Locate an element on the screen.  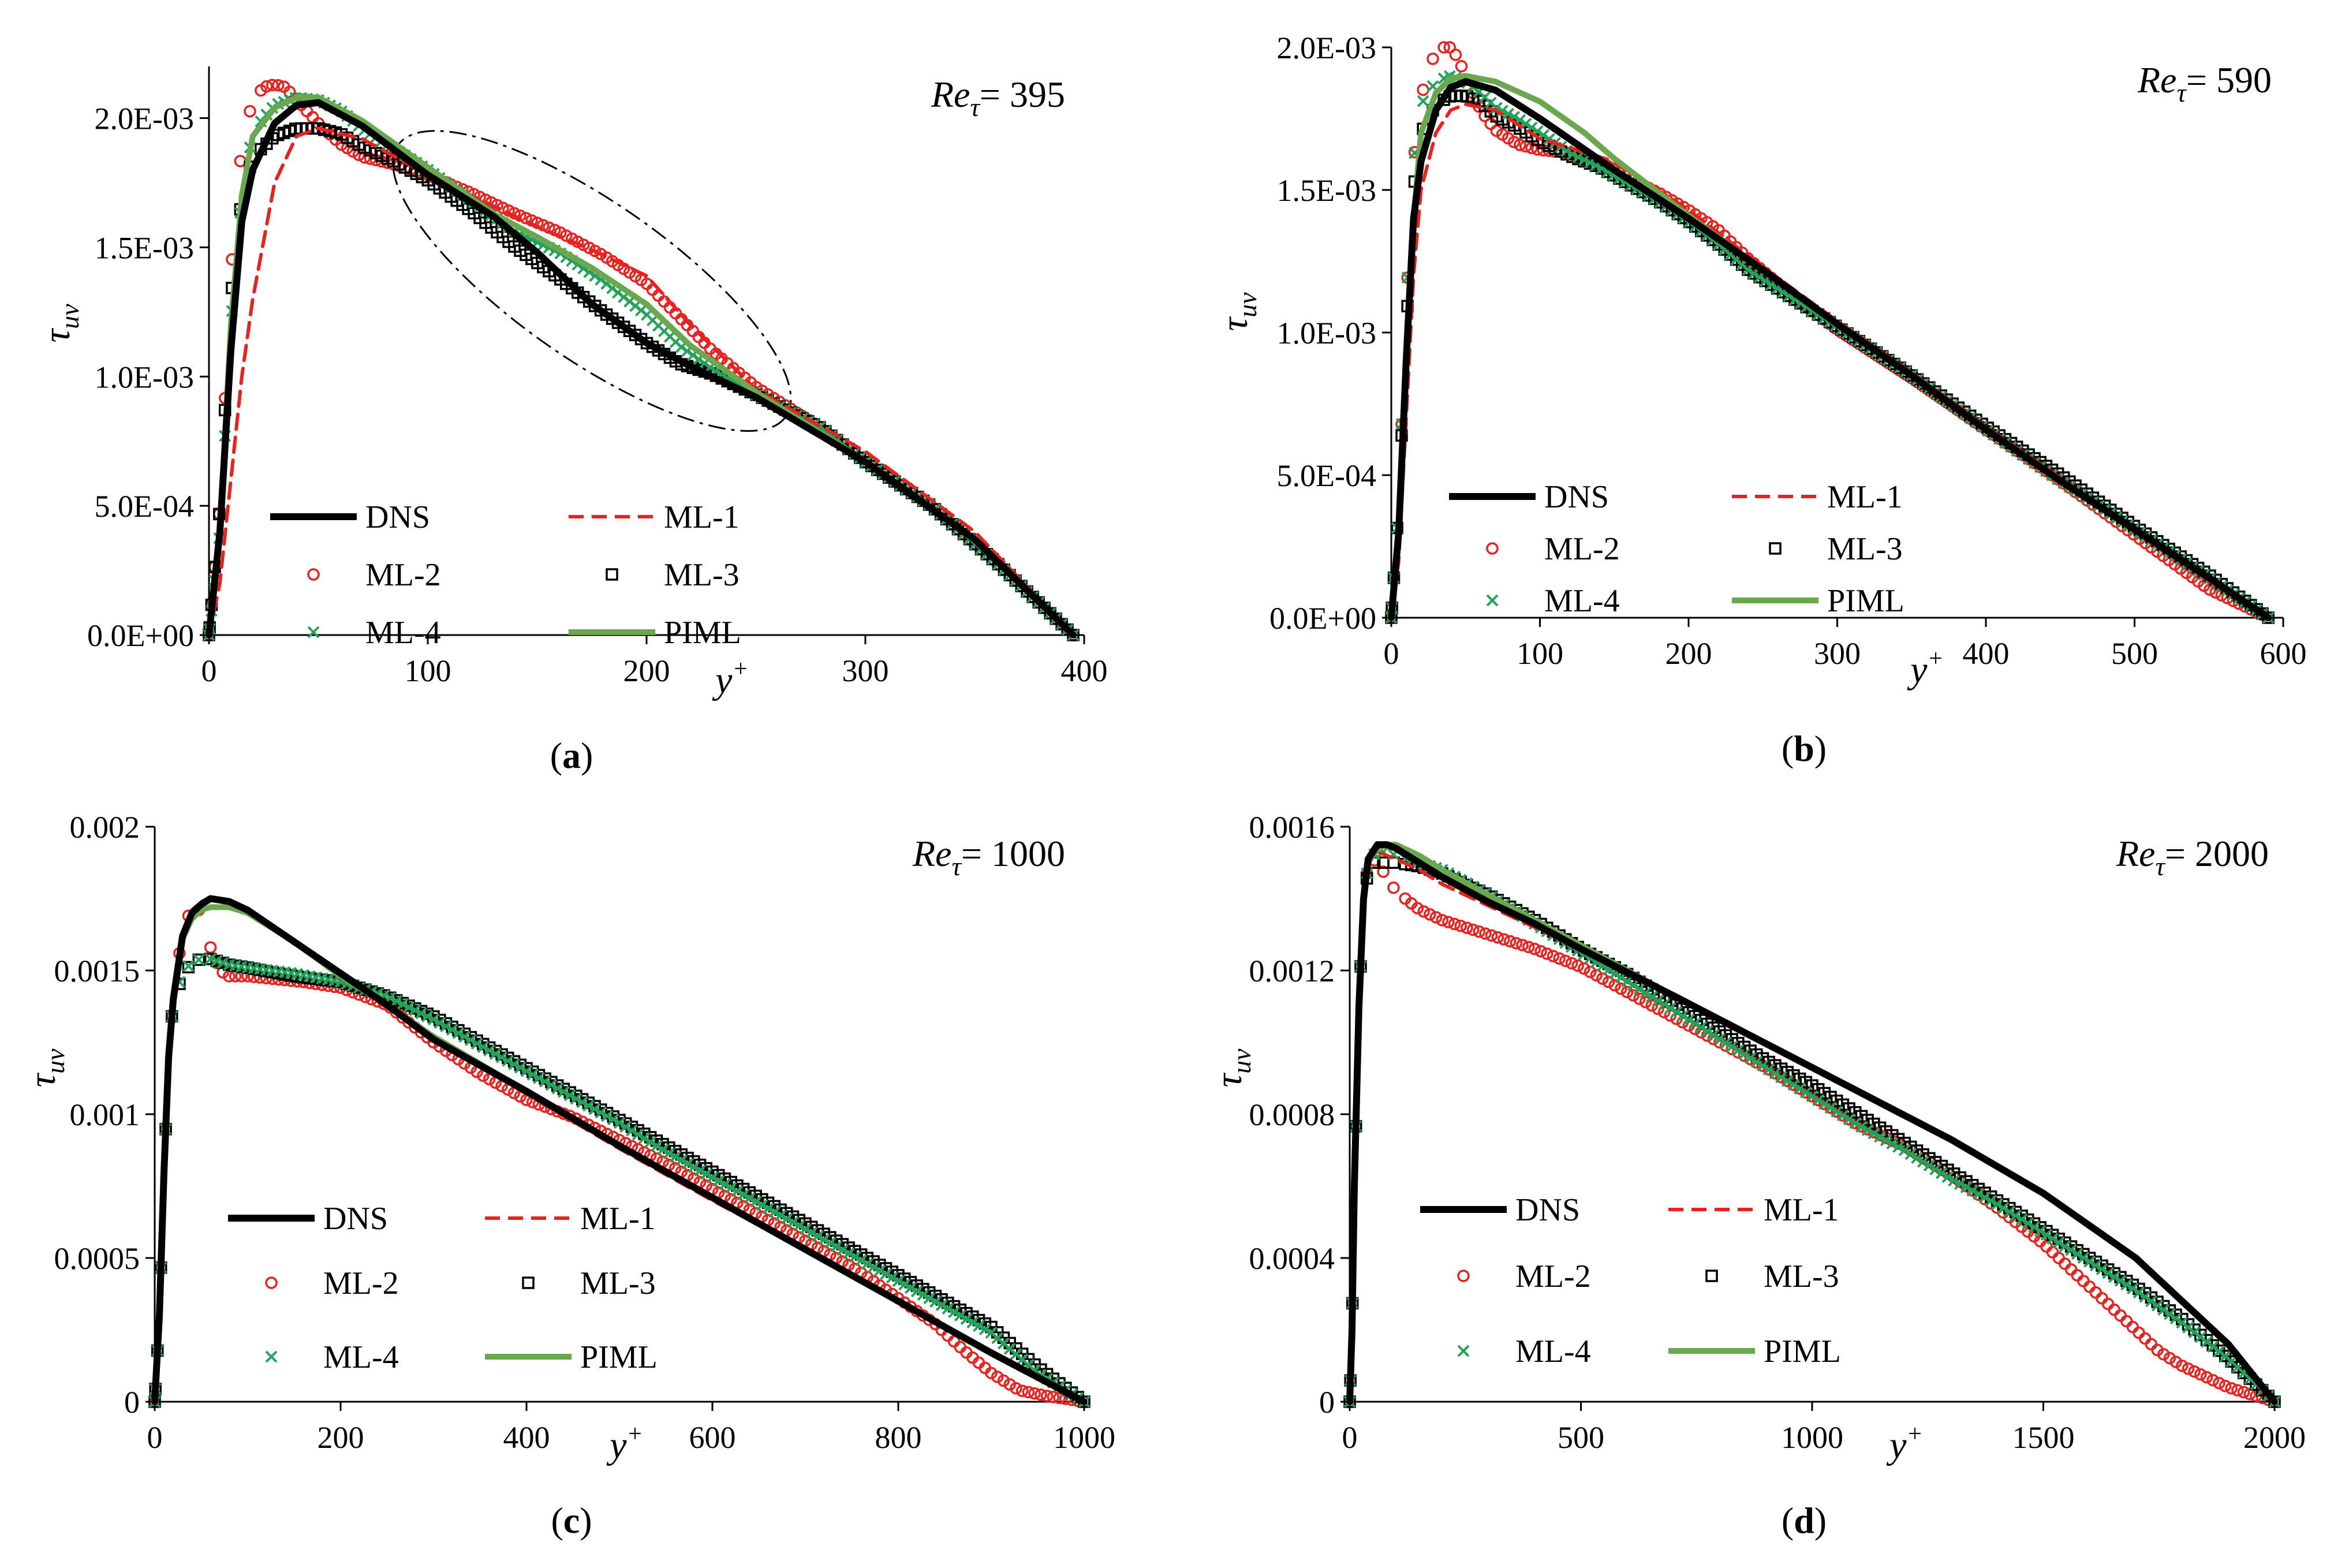
y-tick-label: 0.0004 is located at coordinates (1292, 1258).